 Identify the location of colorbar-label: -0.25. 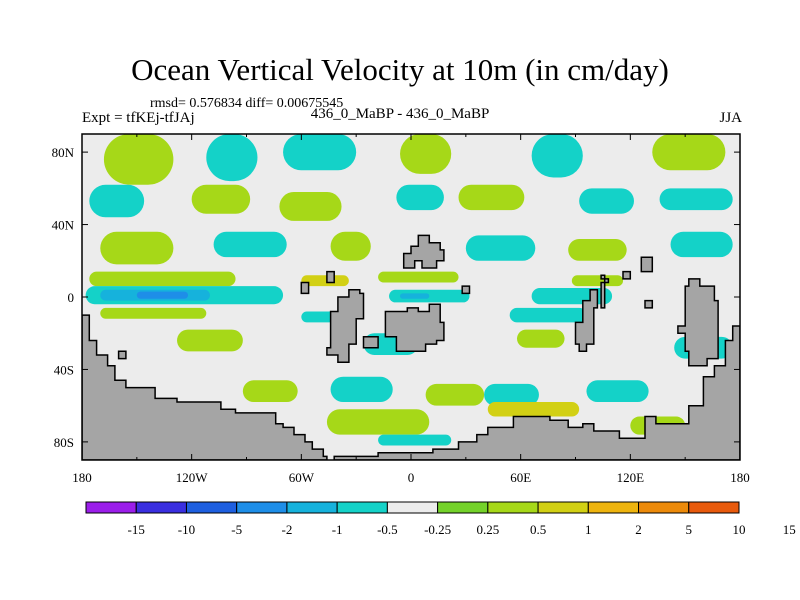
(437, 529).